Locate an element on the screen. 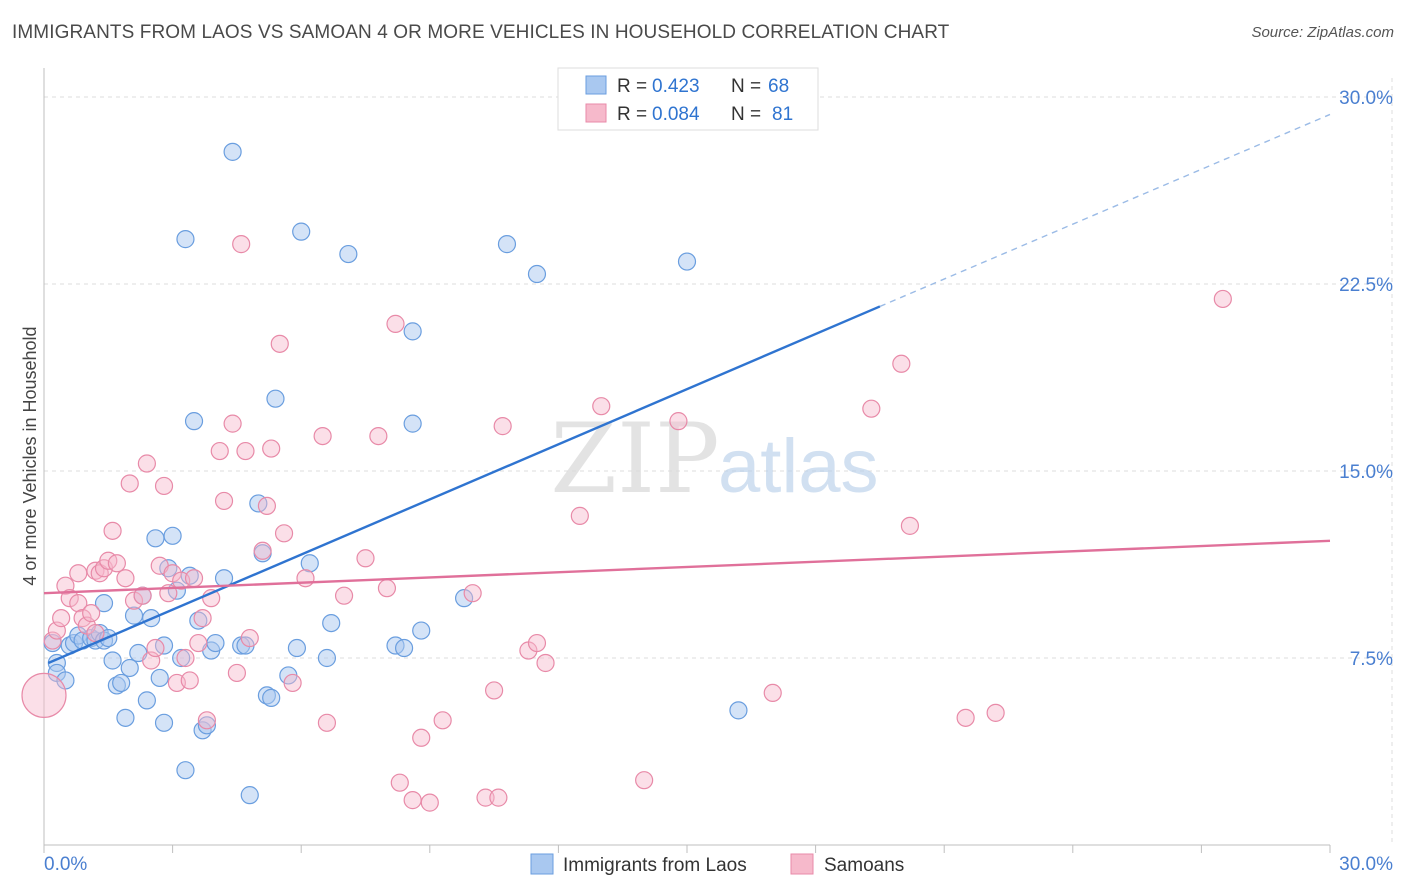  stats-legend-swatch-pink is located at coordinates (596, 113).